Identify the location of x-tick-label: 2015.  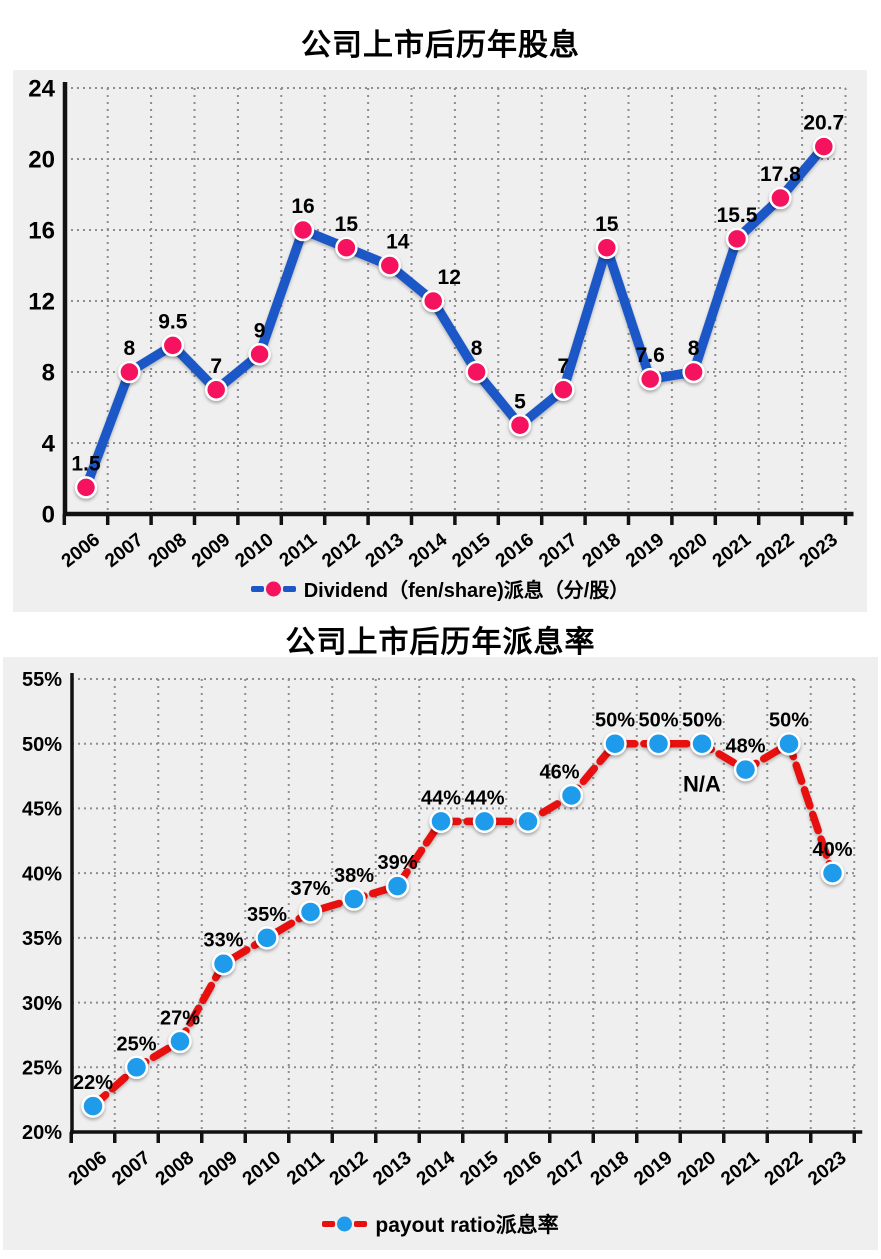
(479, 1168).